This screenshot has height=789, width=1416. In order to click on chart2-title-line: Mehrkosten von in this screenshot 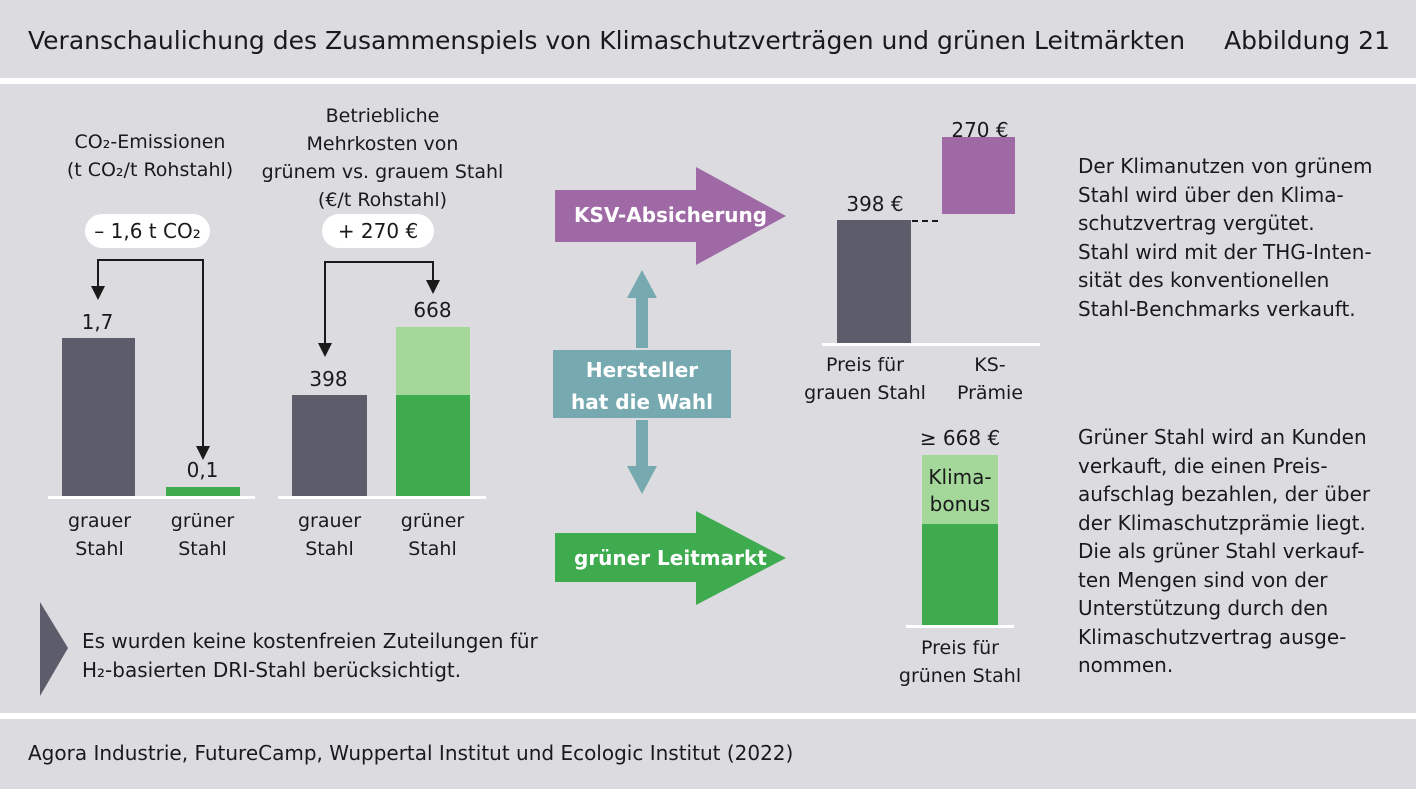, I will do `click(382, 144)`.